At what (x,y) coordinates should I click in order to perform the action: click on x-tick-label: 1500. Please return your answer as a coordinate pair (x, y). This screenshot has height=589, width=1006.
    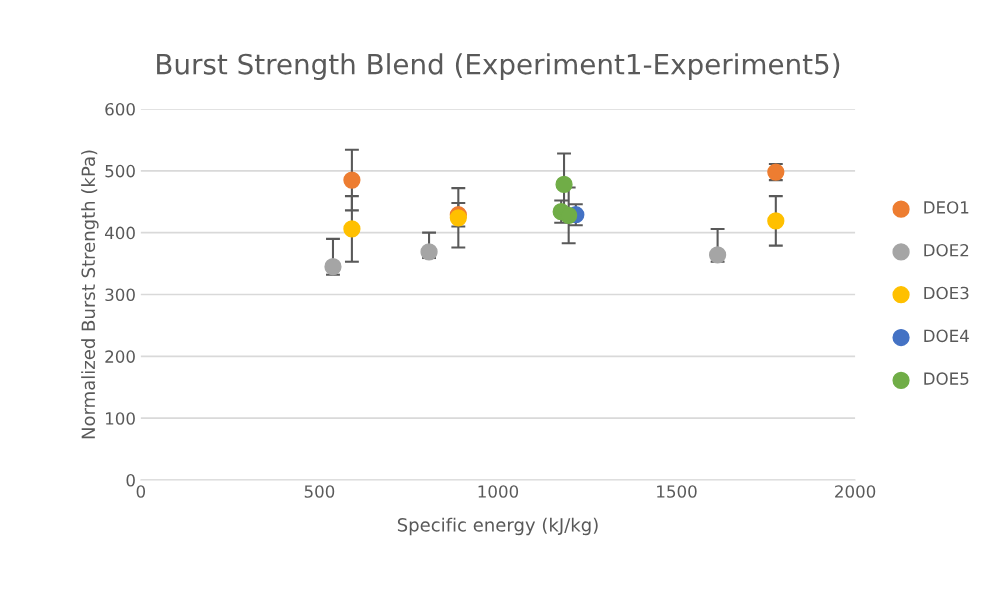
    Looking at the image, I should click on (677, 491).